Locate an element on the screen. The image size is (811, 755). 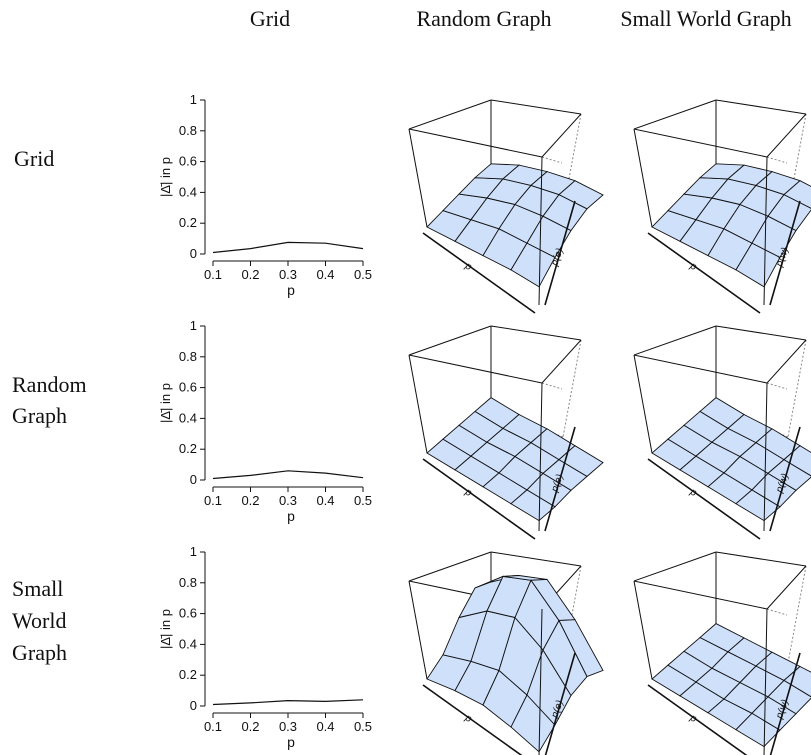
row-headers: Grid Random Graph Small World Graph is located at coordinates (49, 405).